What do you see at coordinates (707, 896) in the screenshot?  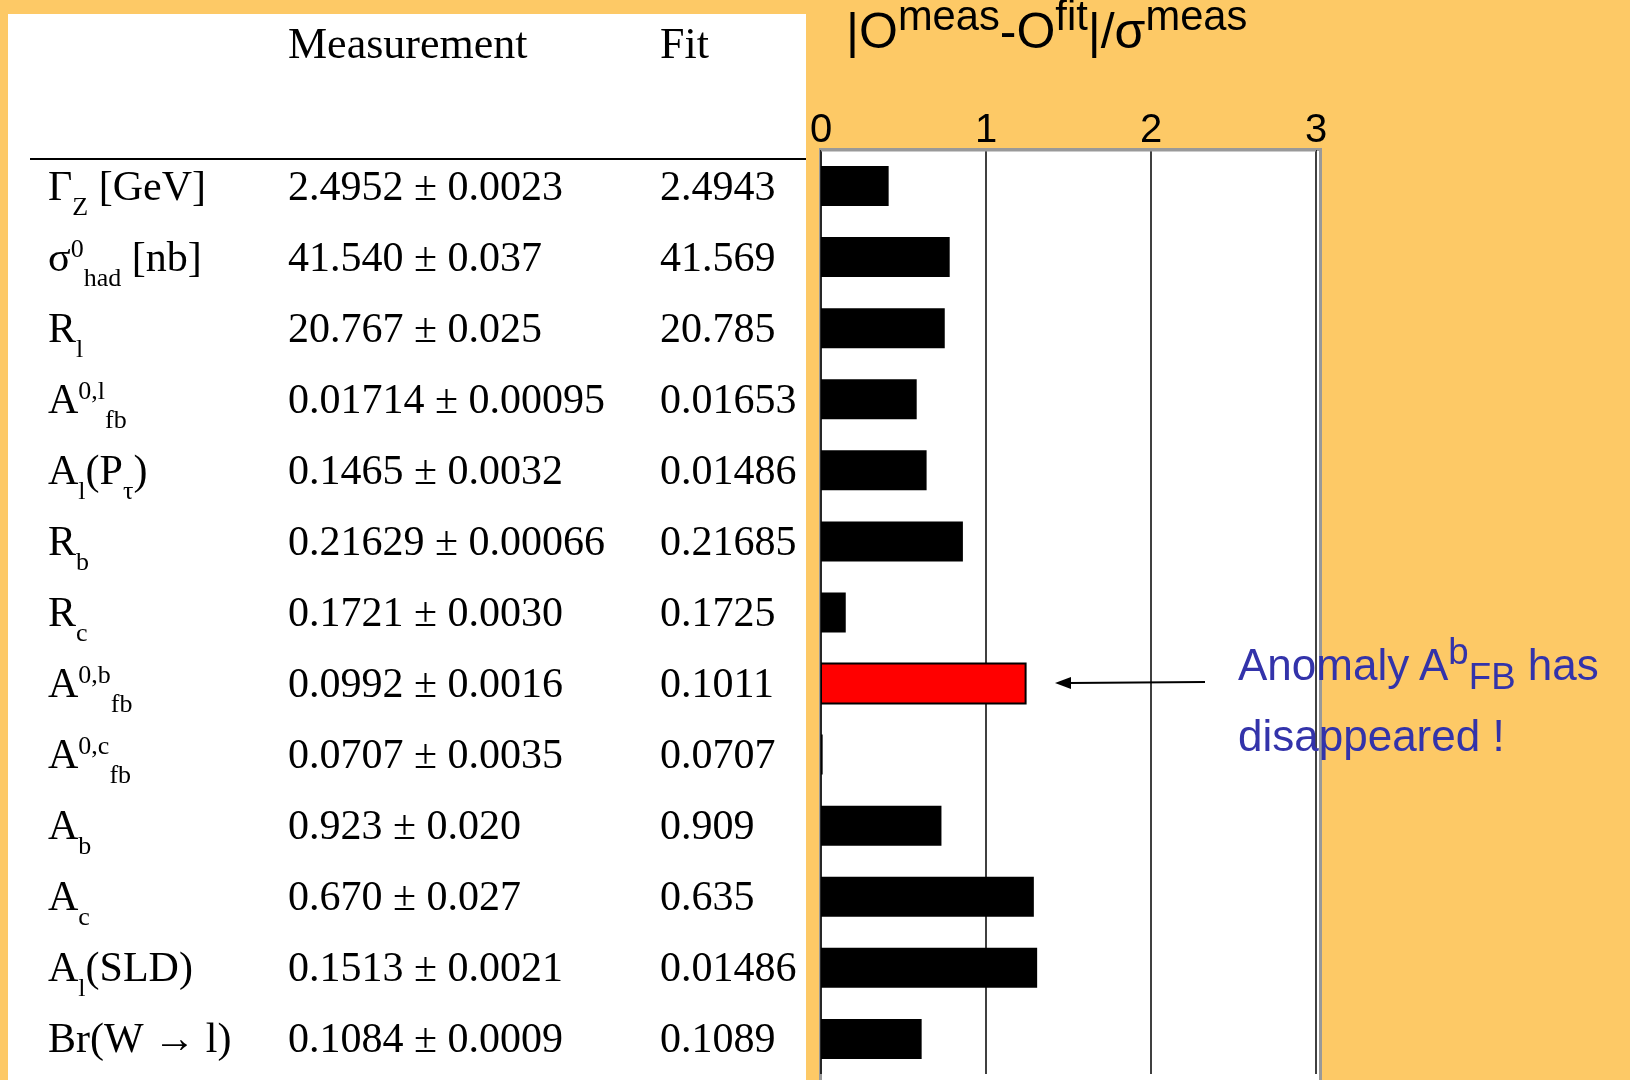 I see `text: 0.635` at bounding box center [707, 896].